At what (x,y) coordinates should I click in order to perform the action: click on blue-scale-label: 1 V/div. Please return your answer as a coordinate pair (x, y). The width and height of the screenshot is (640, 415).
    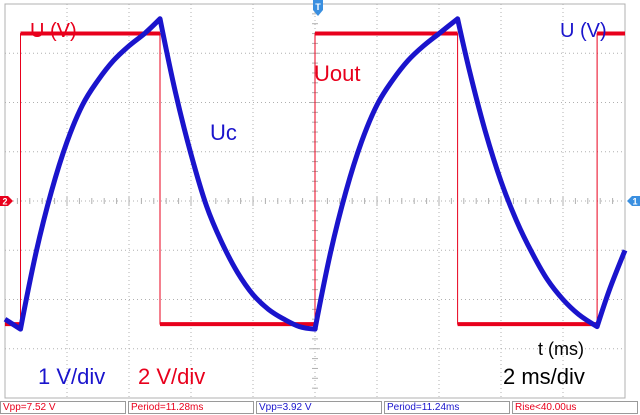
    Looking at the image, I should click on (72, 376).